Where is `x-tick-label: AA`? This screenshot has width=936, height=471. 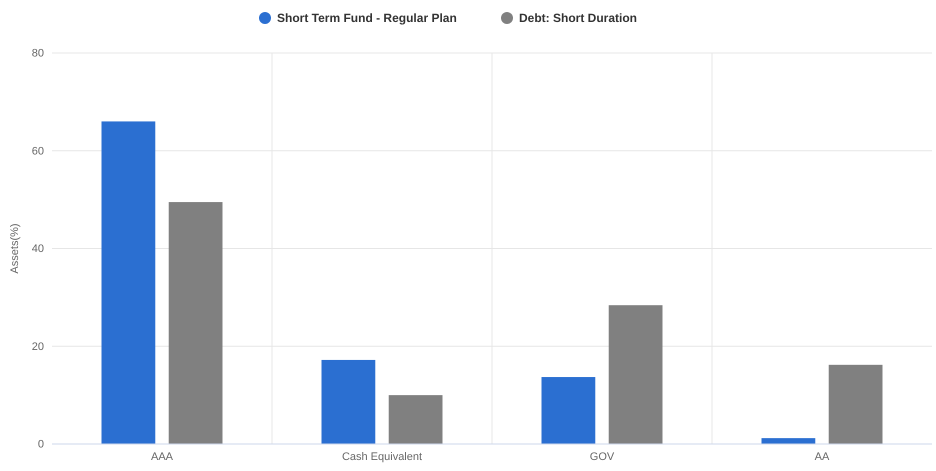 x-tick-label: AA is located at coordinates (822, 457).